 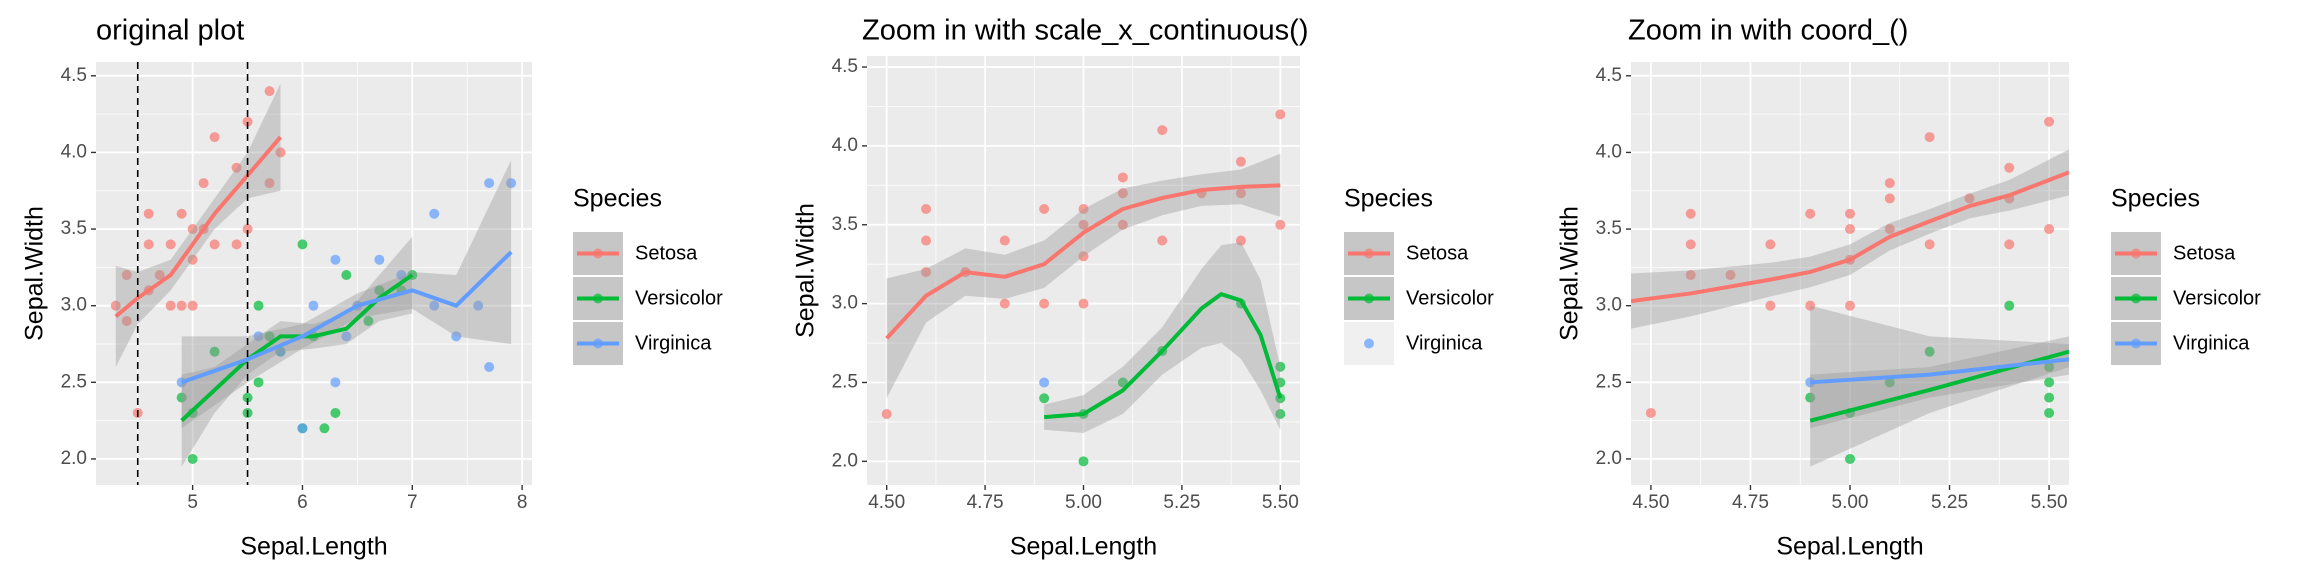 I want to click on y-tick-label: 4.0, so click(x=1609, y=151).